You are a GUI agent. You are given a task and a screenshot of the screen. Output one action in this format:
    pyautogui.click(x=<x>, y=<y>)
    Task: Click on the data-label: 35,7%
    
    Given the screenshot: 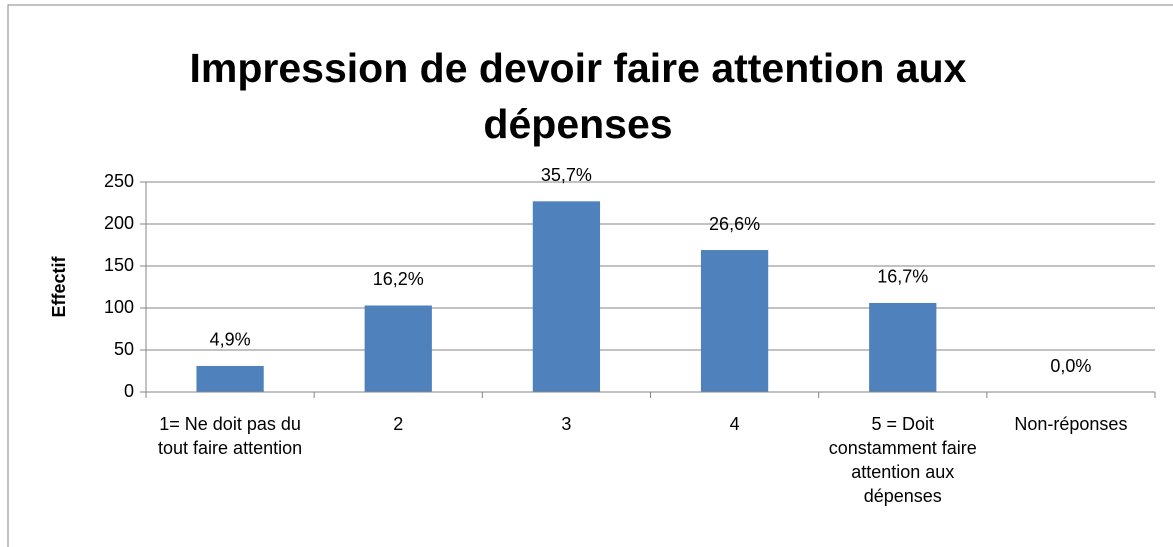 What is the action you would take?
    pyautogui.click(x=566, y=175)
    